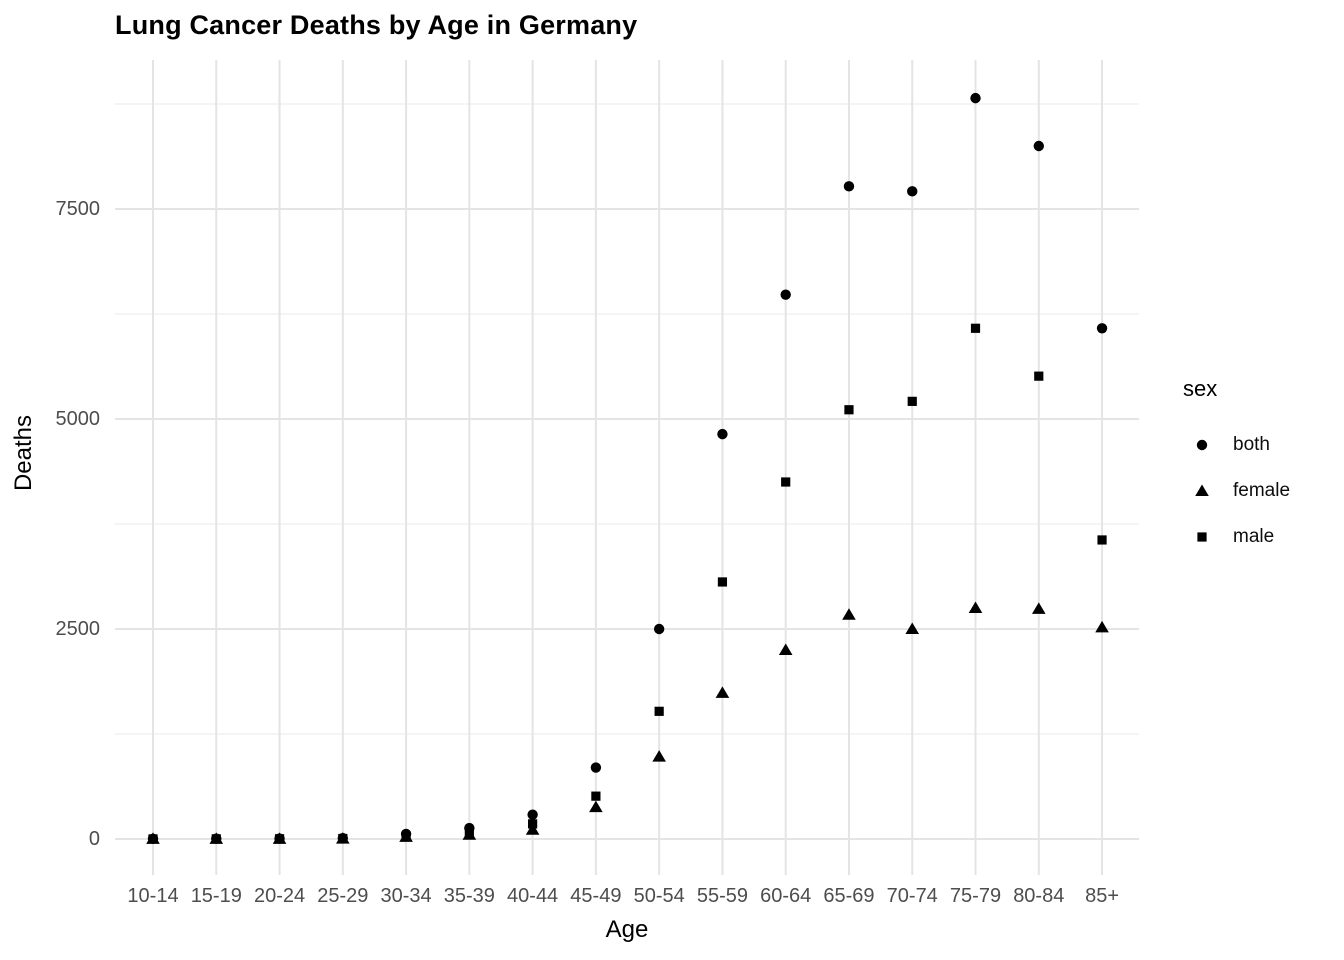 The width and height of the screenshot is (1344, 960). I want to click on x-tick-label-55-59: 55-59, so click(722, 896).